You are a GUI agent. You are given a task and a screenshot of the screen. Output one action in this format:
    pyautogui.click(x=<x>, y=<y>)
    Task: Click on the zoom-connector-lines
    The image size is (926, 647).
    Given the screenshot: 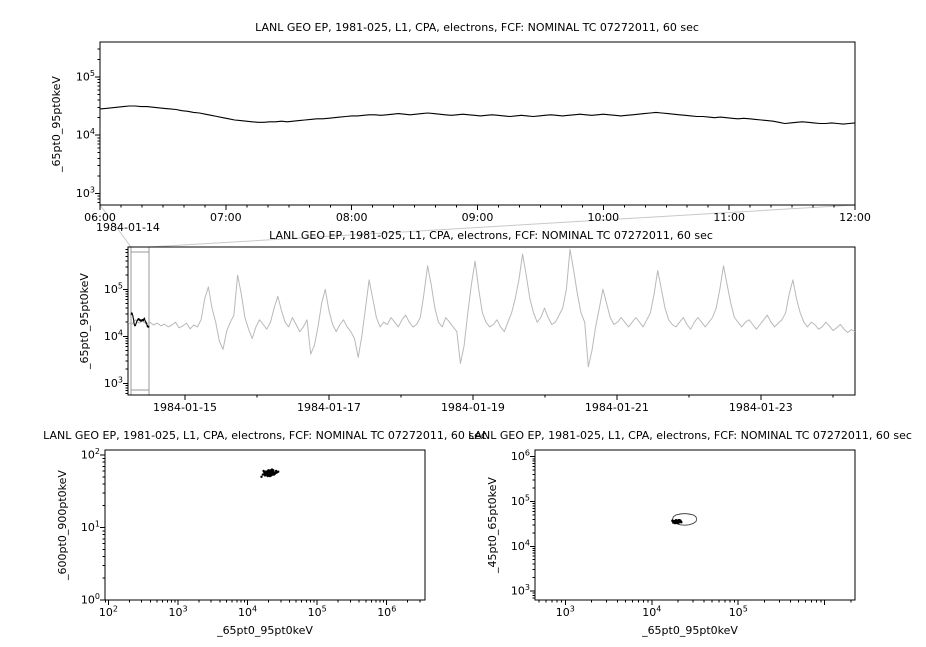 What is the action you would take?
    pyautogui.click(x=477, y=226)
    